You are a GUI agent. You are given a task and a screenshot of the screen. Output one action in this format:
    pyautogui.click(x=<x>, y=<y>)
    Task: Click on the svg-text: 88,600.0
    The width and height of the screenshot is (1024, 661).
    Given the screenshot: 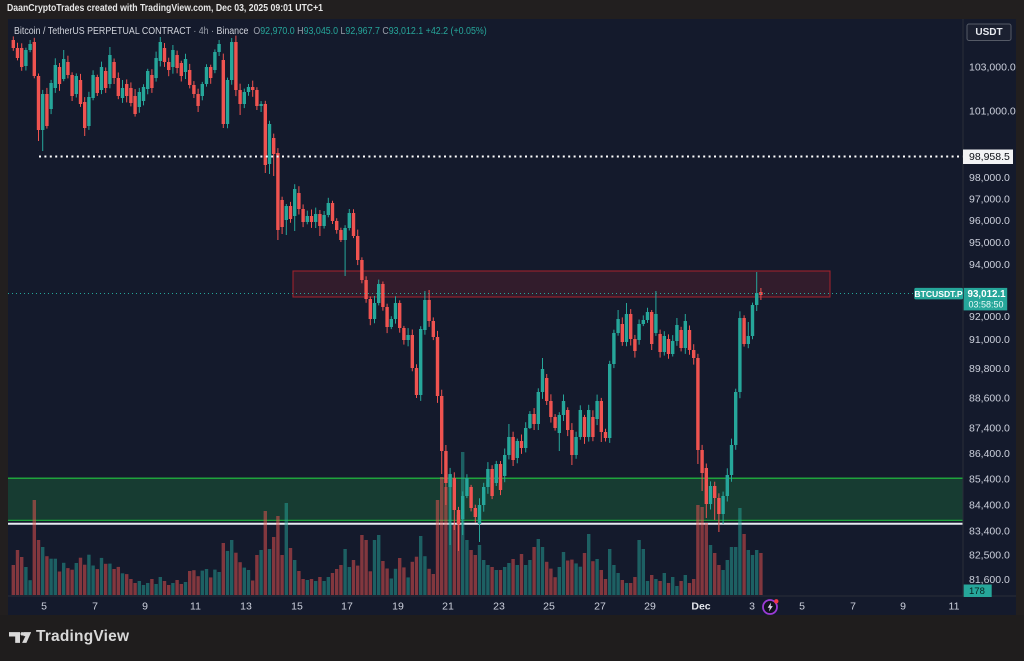 What is the action you would take?
    pyautogui.click(x=989, y=399)
    